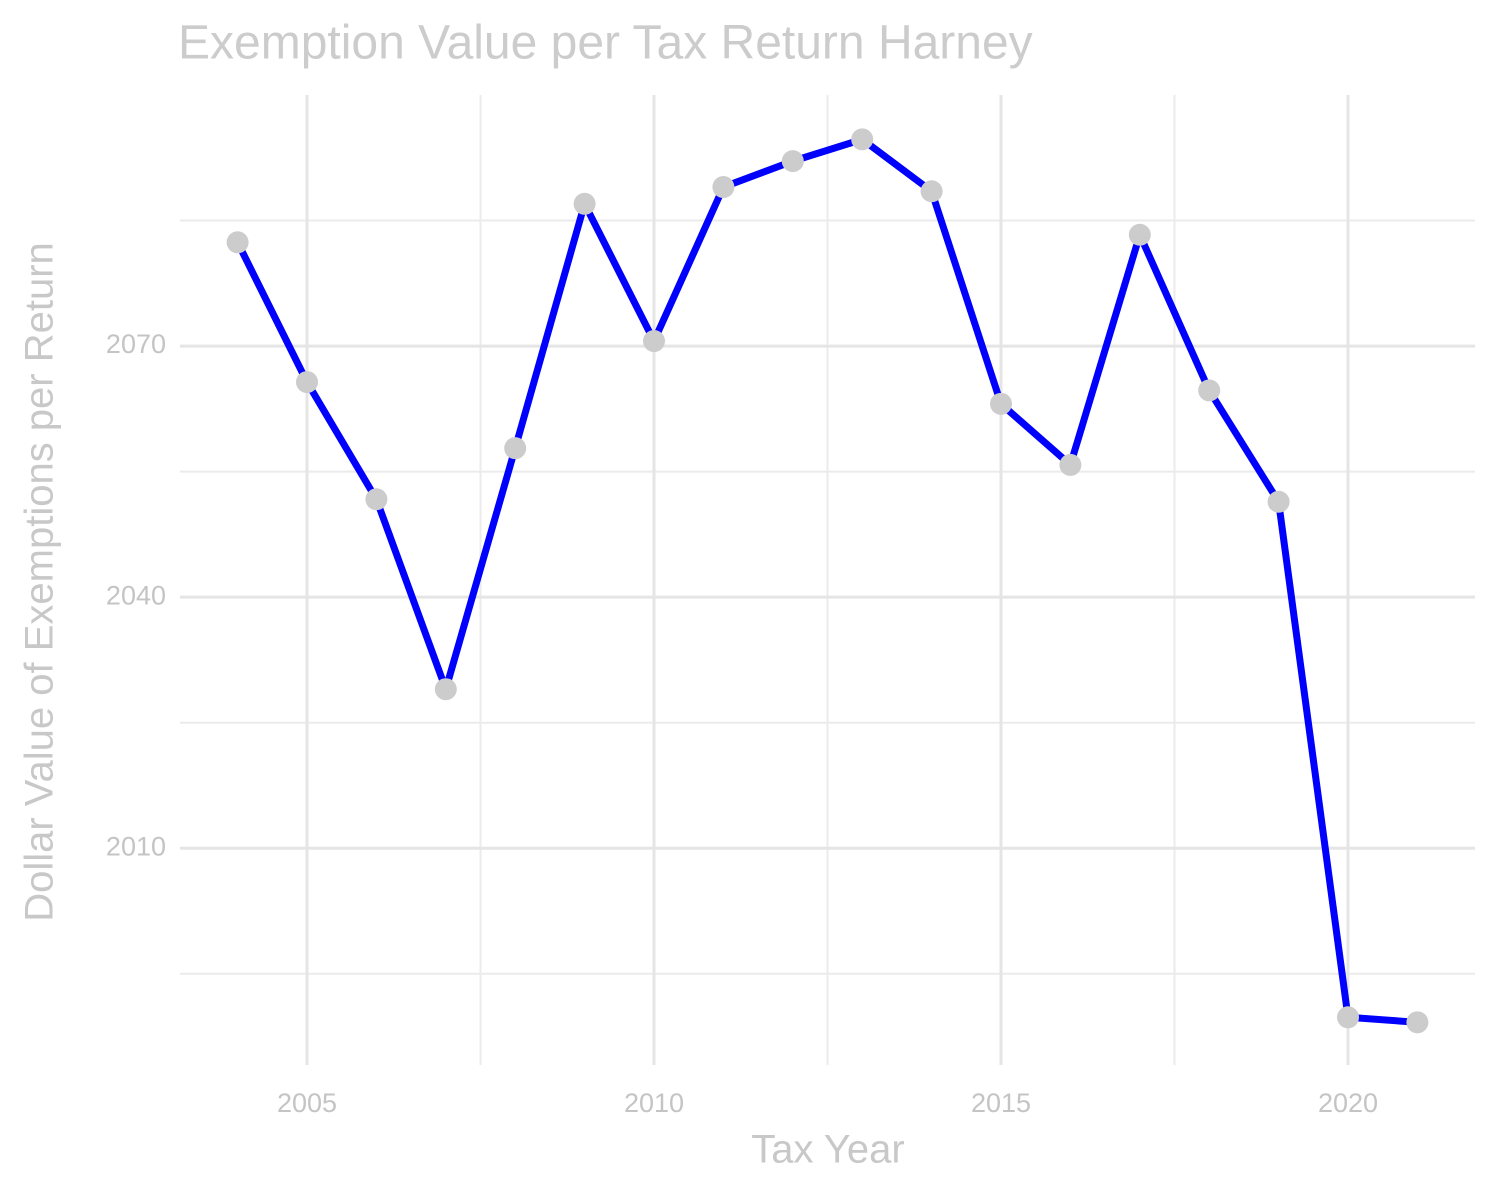  Describe the element at coordinates (605, 43) in the screenshot. I see `chart-title: Exemption Value per Tax Return Harney` at that location.